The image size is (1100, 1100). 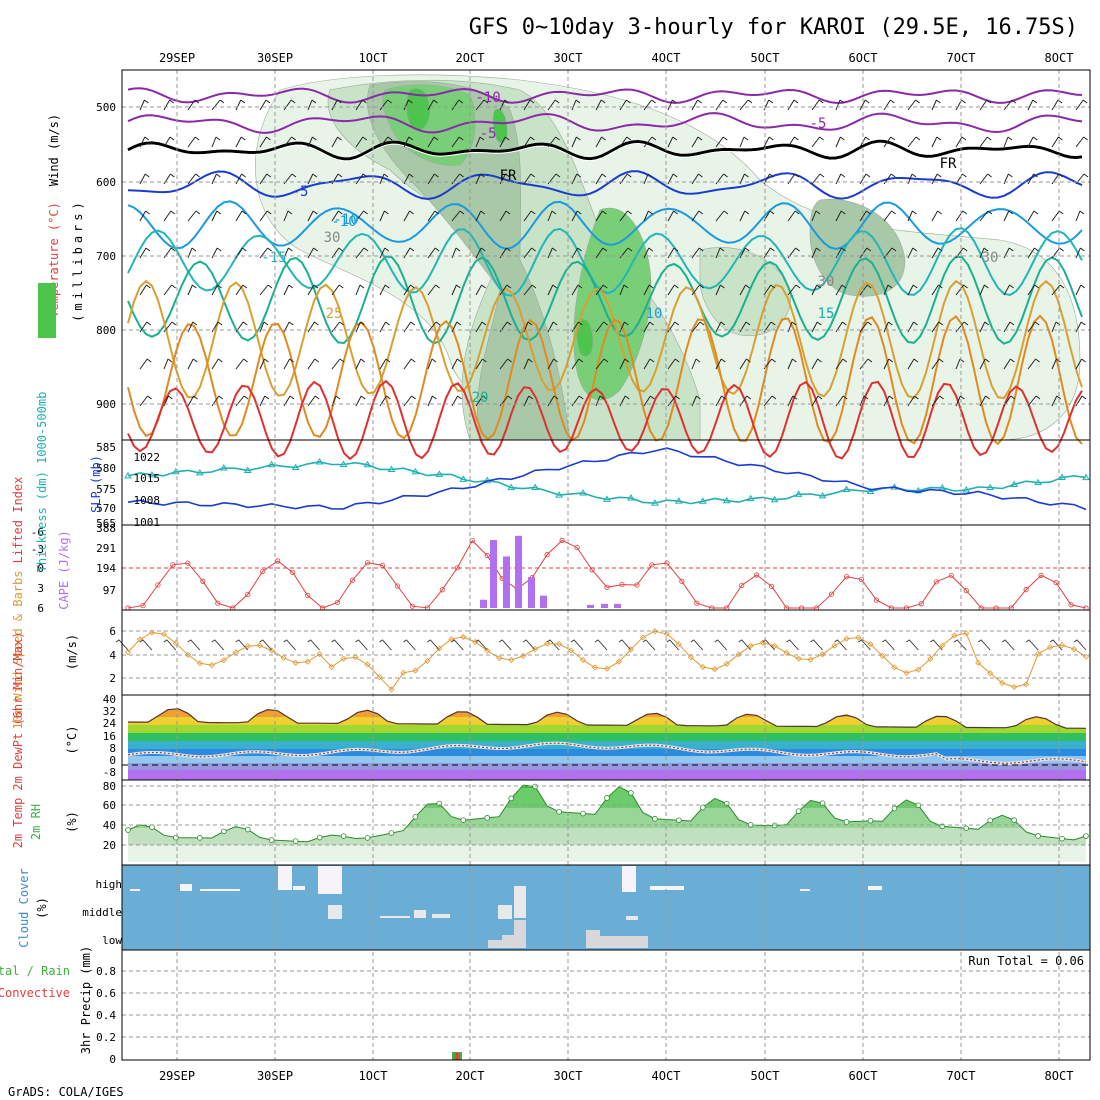 What do you see at coordinates (109, 736) in the screenshot?
I see `temp-ytick-3: 16` at bounding box center [109, 736].